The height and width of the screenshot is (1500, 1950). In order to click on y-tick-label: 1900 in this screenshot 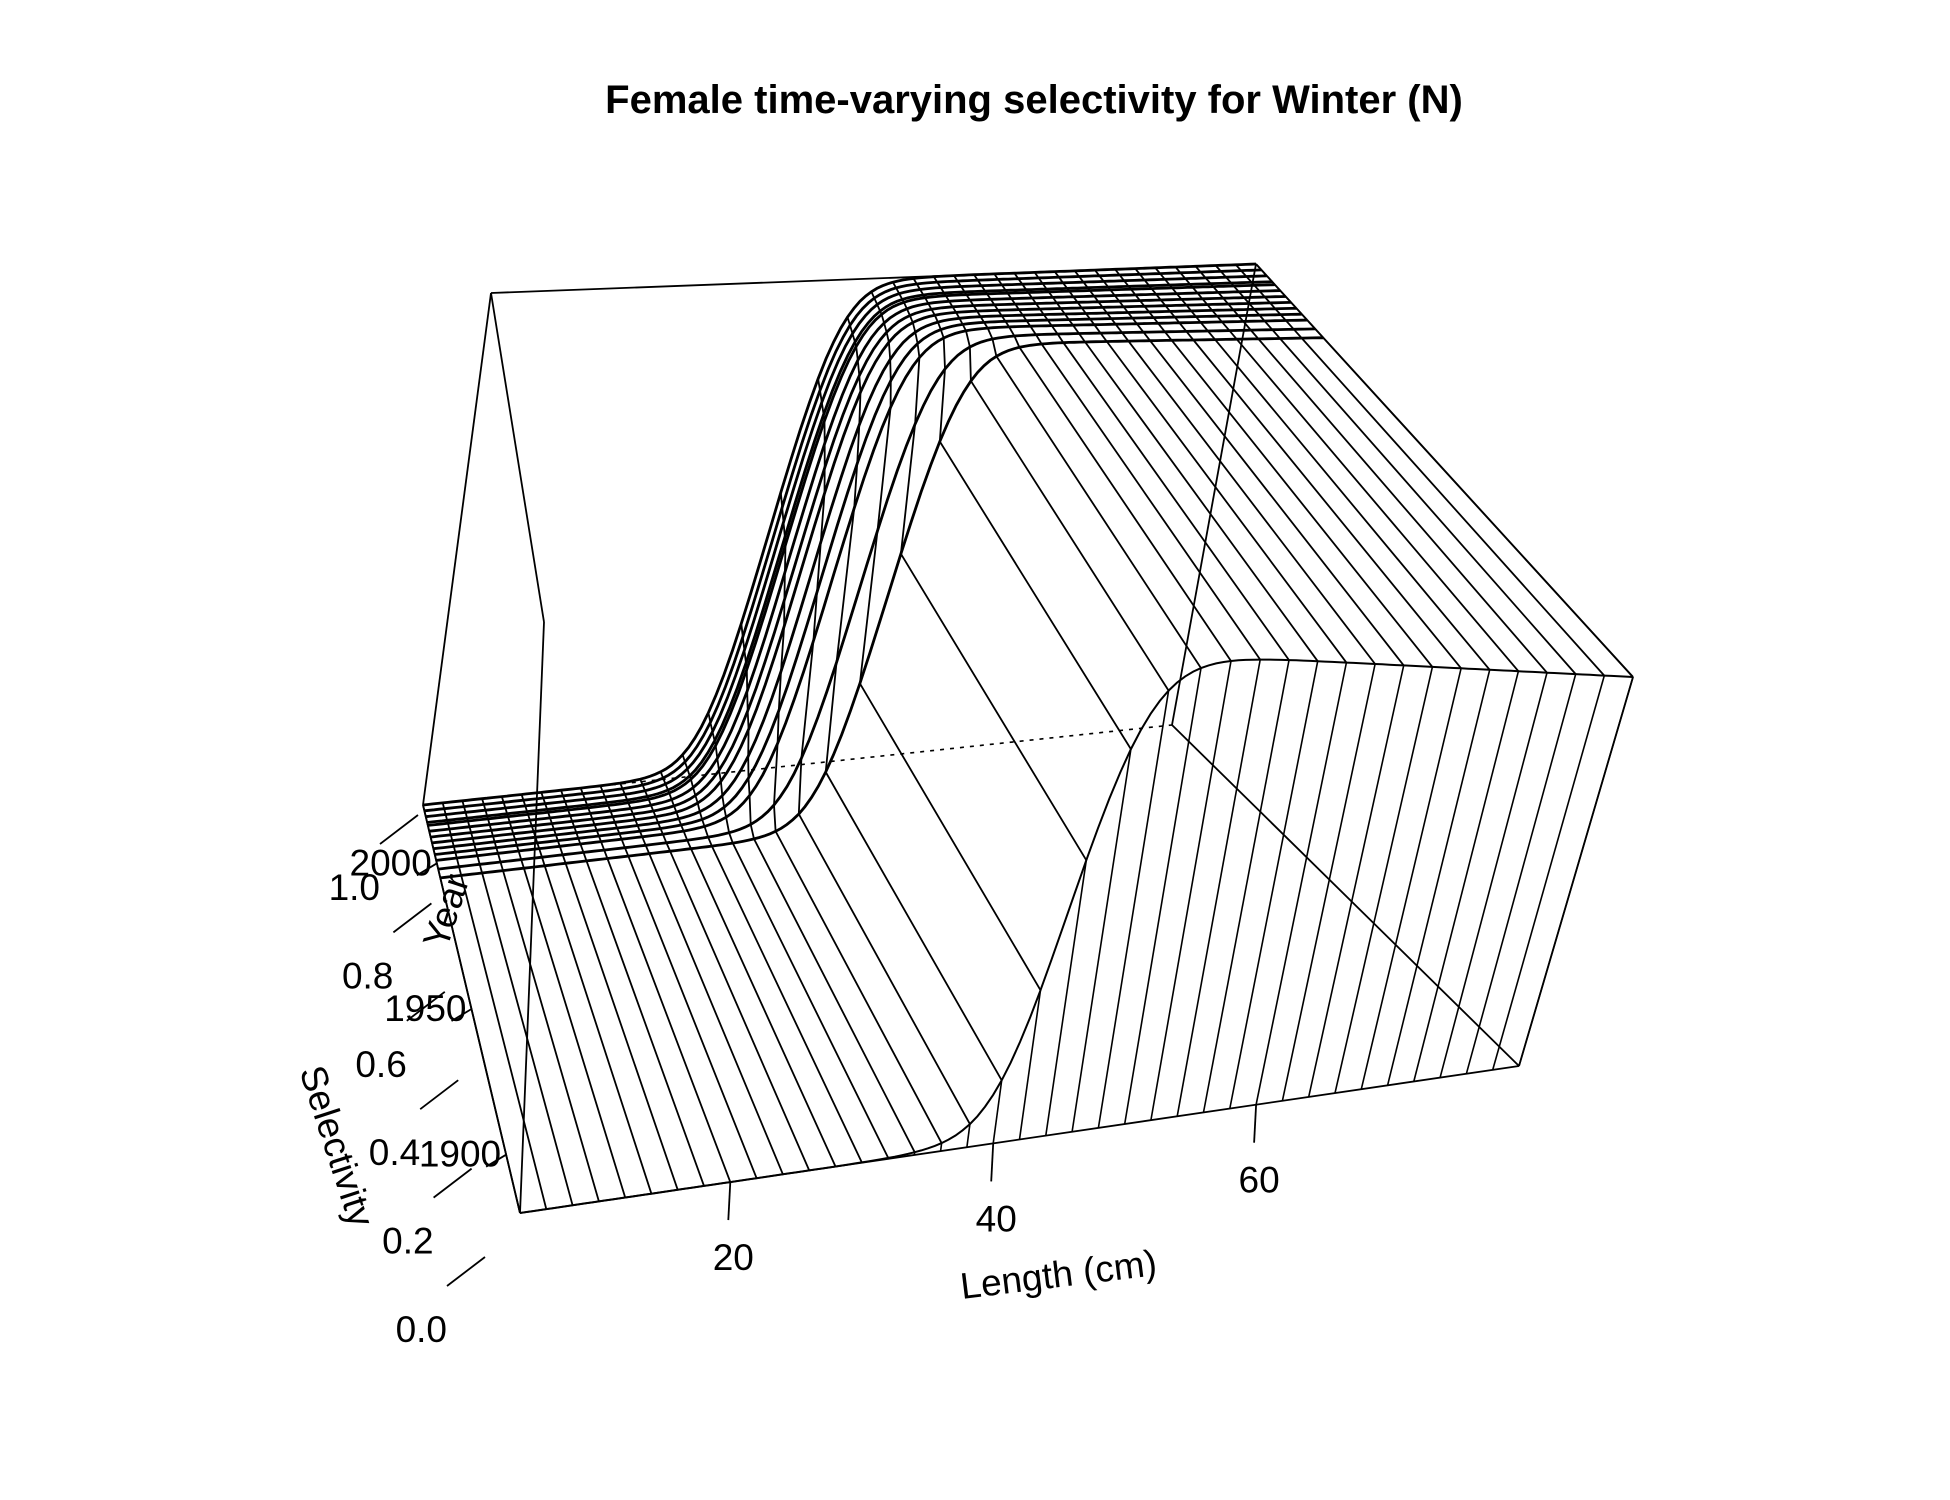, I will do `click(460, 1154)`.